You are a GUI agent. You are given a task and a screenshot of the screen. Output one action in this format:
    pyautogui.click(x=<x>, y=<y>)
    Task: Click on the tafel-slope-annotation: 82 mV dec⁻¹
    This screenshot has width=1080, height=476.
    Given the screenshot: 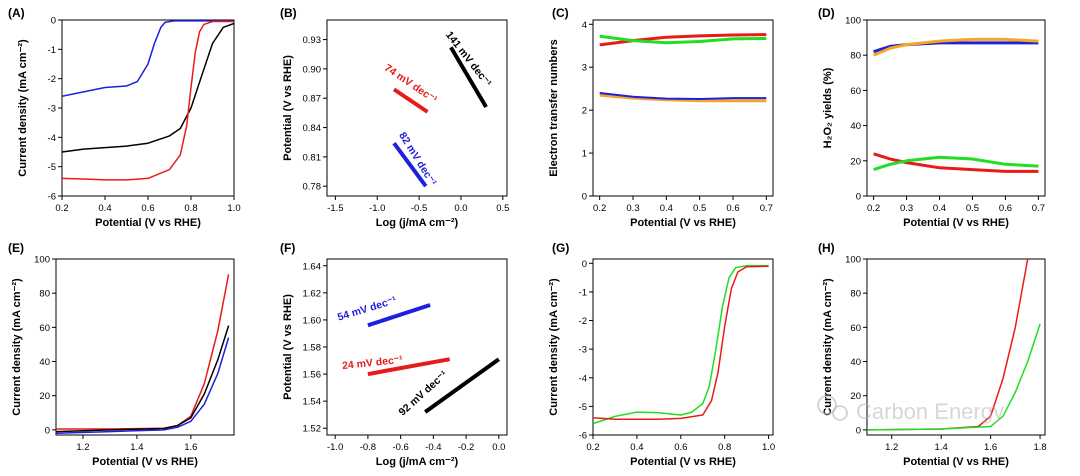 What is the action you would take?
    pyautogui.click(x=417, y=159)
    